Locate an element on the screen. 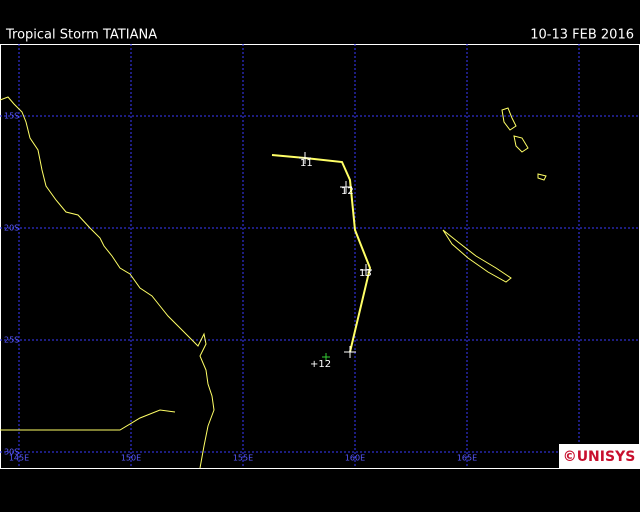  track-label: 13 is located at coordinates (365, 273).